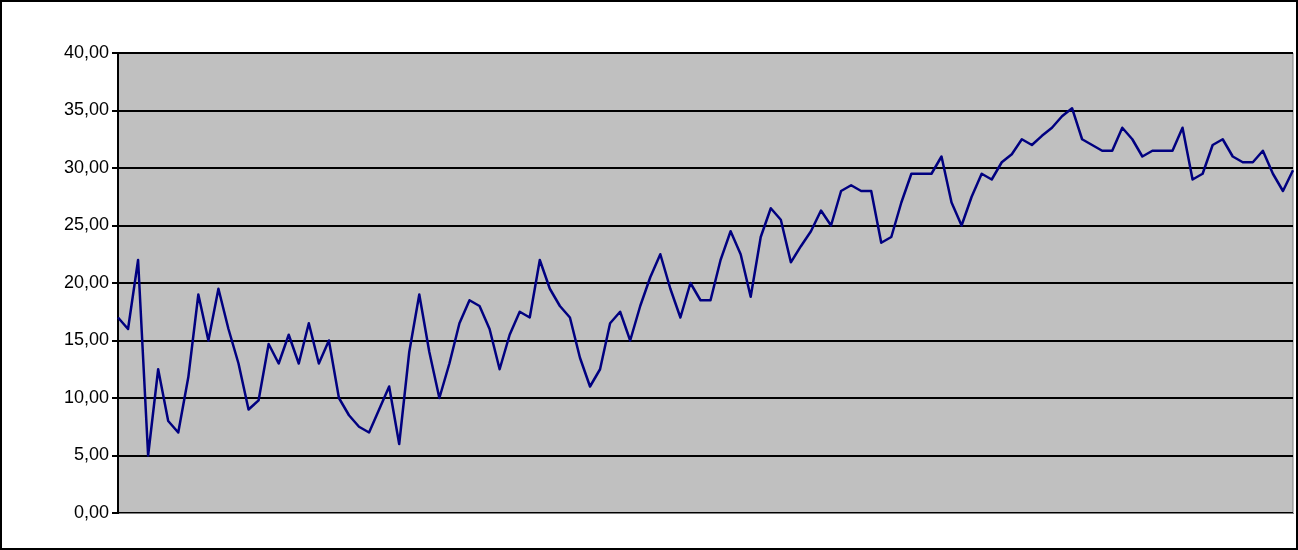 This screenshot has height=550, width=1298. What do you see at coordinates (86, 224) in the screenshot?
I see `y-tick-label: 25,00` at bounding box center [86, 224].